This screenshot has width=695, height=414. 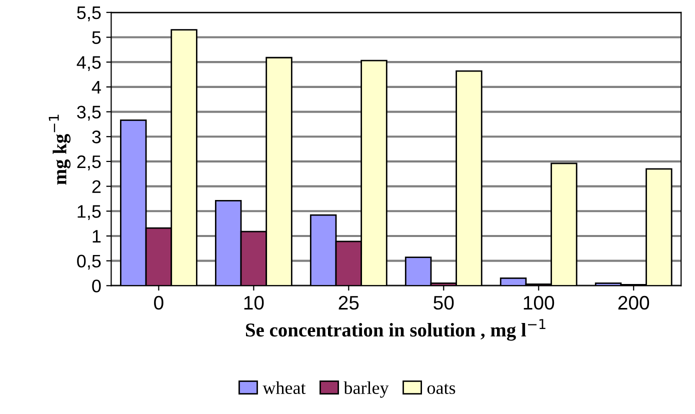 What do you see at coordinates (159, 303) in the screenshot?
I see `x-tick-label: 0` at bounding box center [159, 303].